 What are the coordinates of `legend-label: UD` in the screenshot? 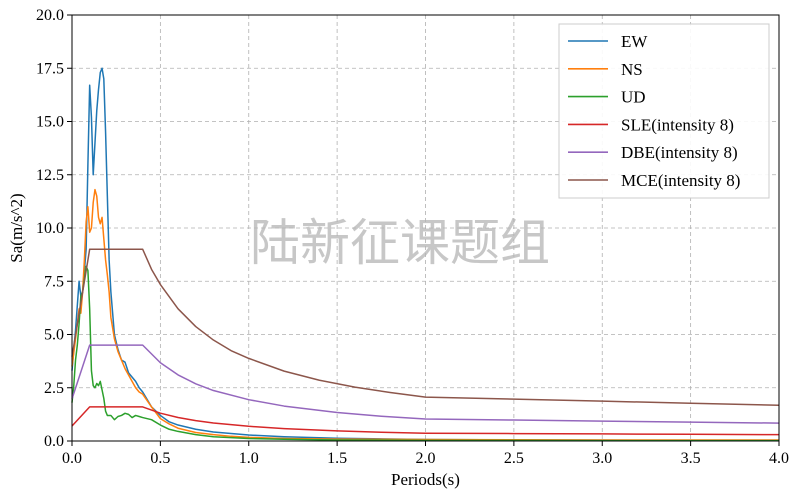 It's located at (633, 97).